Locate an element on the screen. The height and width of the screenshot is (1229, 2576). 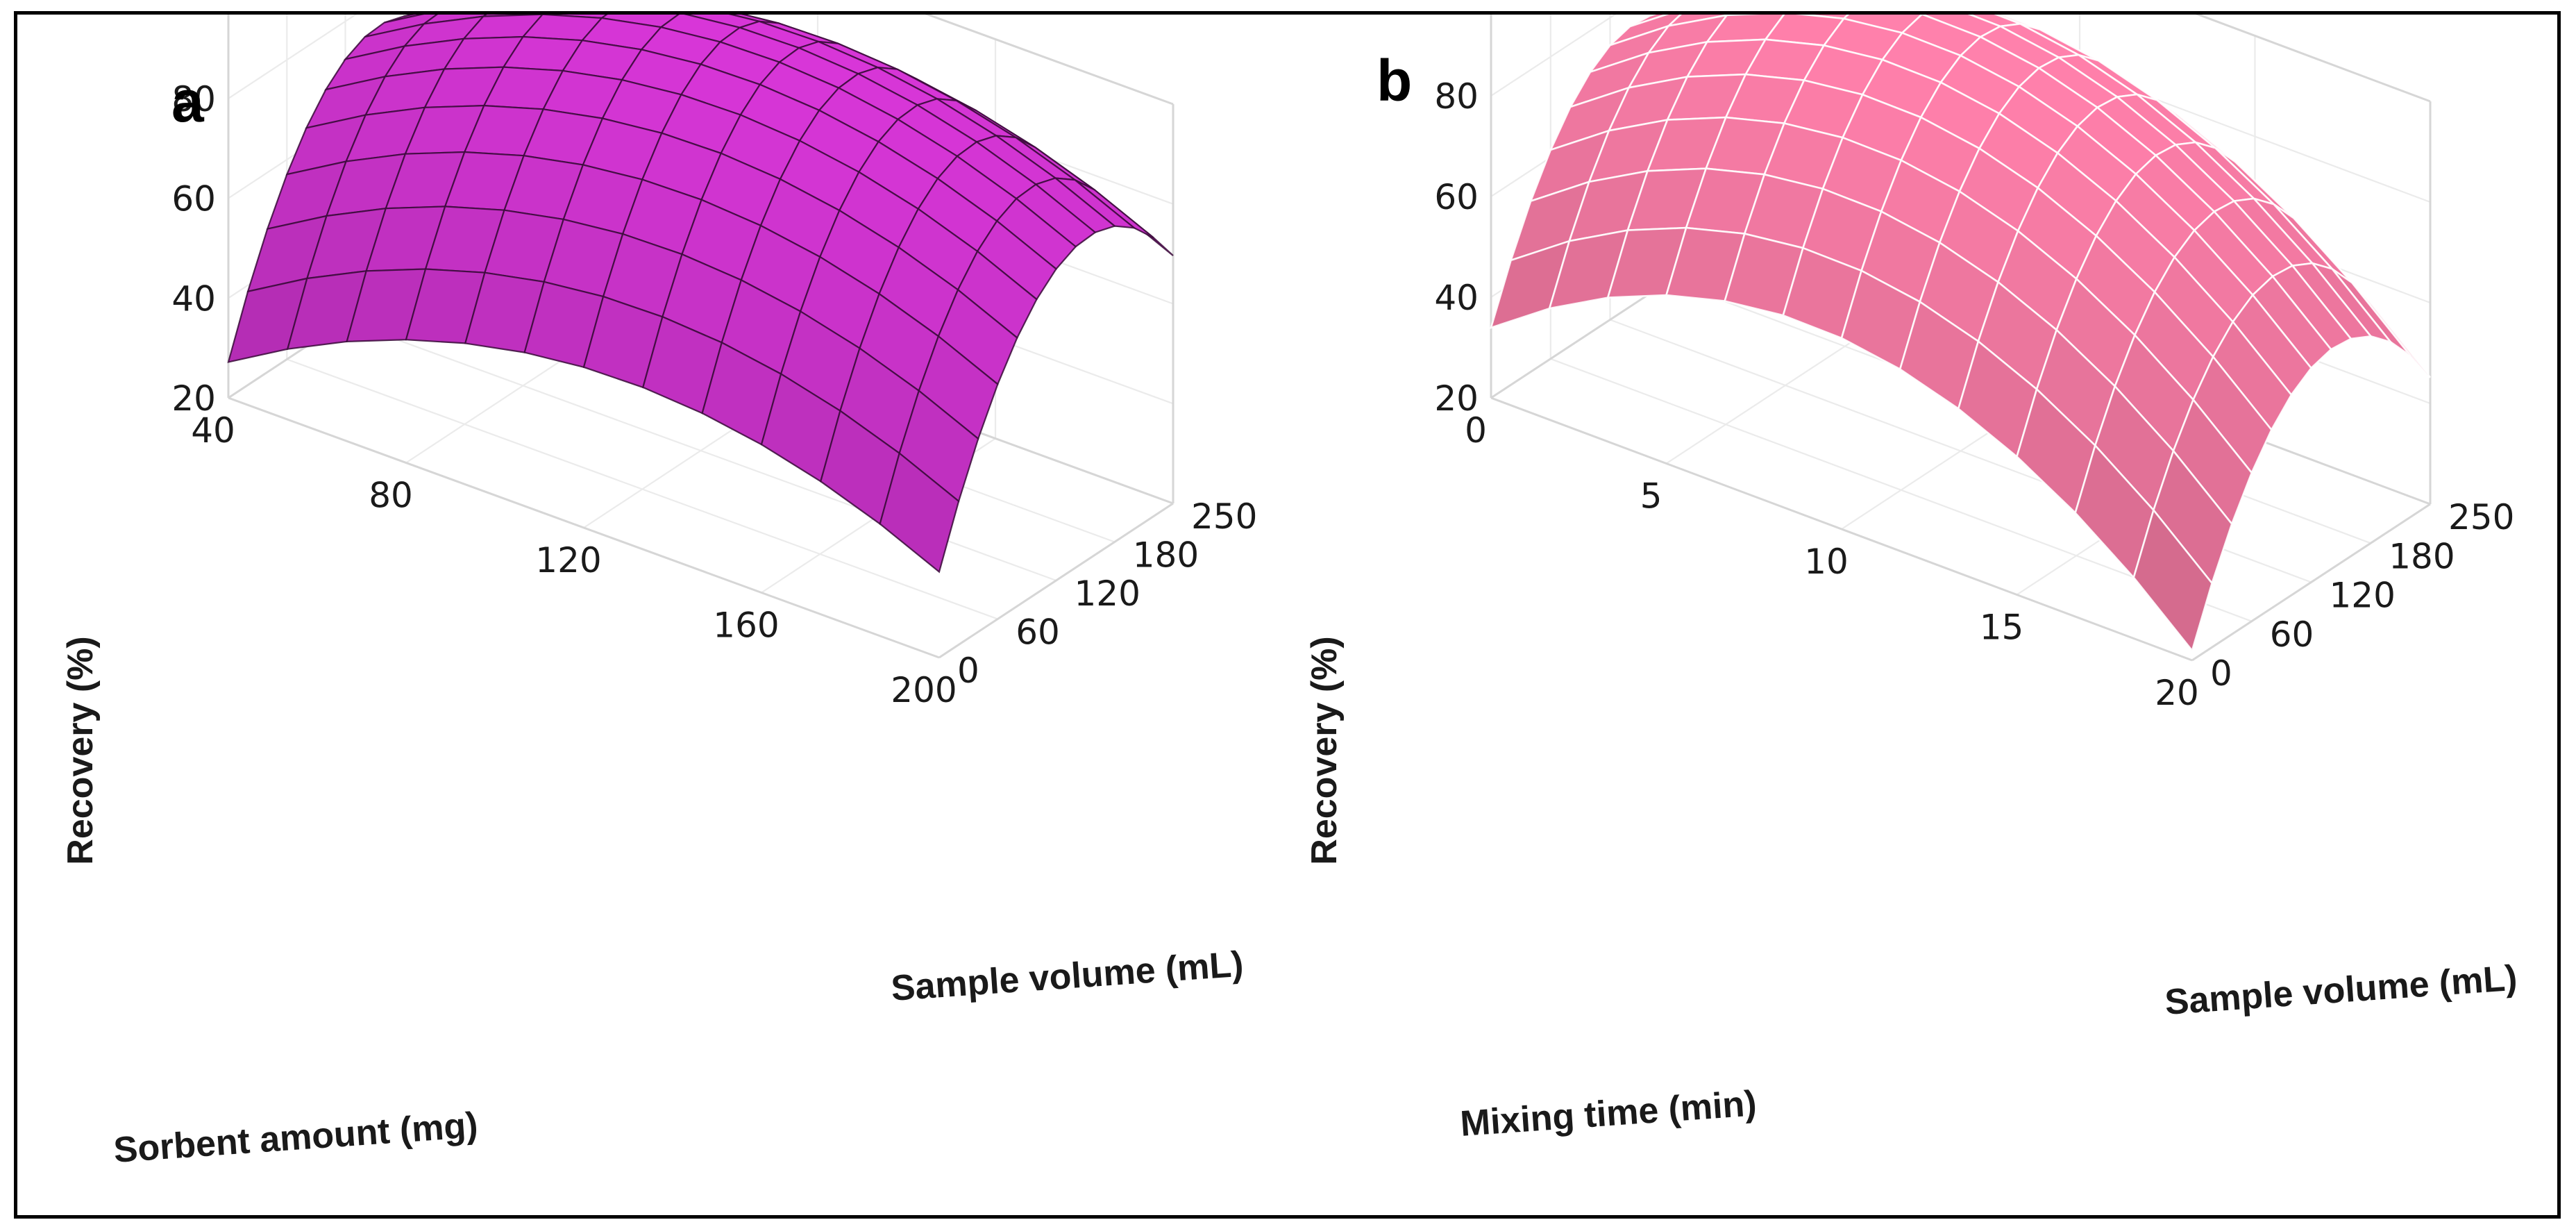
x-tick-label: 20 is located at coordinates (2177, 693).